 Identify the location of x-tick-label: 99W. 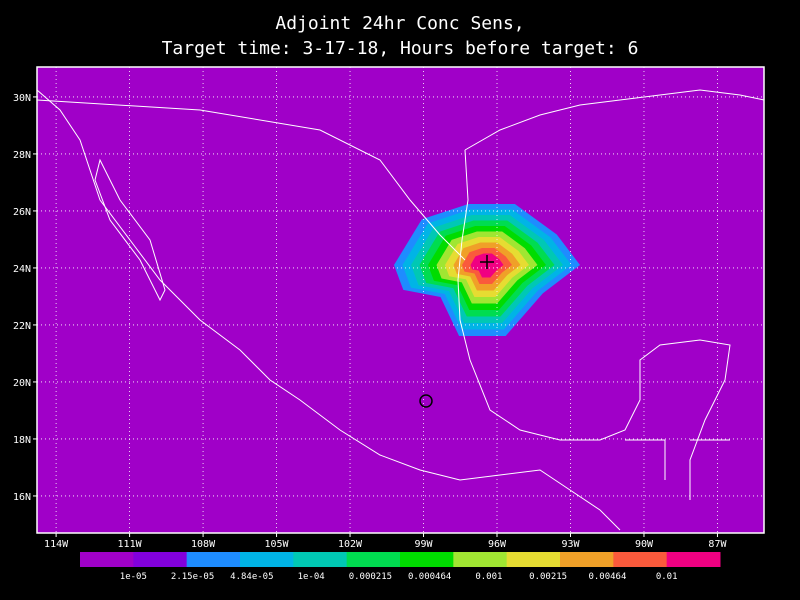
(423, 544).